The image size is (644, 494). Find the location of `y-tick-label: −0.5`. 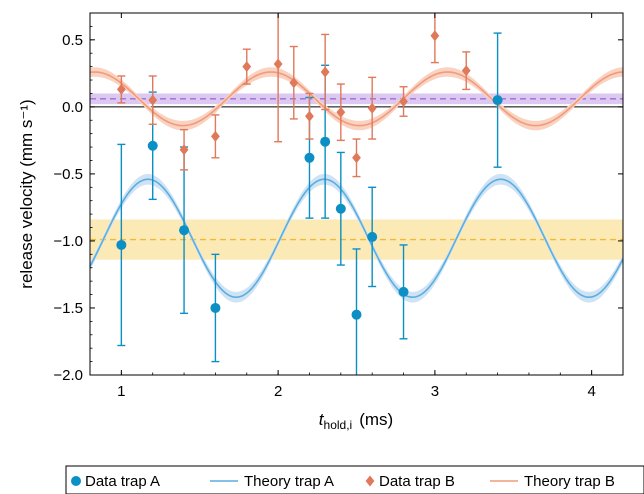

y-tick-label: −0.5 is located at coordinates (68, 174).